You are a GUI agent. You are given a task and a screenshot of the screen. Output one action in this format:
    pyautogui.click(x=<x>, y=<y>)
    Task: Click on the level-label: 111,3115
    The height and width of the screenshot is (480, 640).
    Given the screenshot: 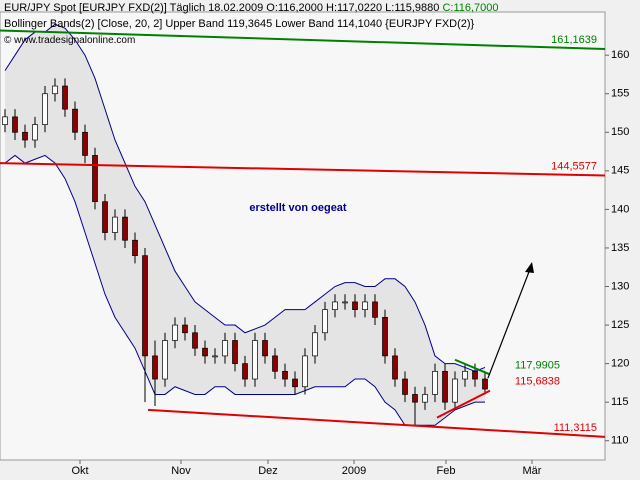 What is the action you would take?
    pyautogui.click(x=575, y=428)
    